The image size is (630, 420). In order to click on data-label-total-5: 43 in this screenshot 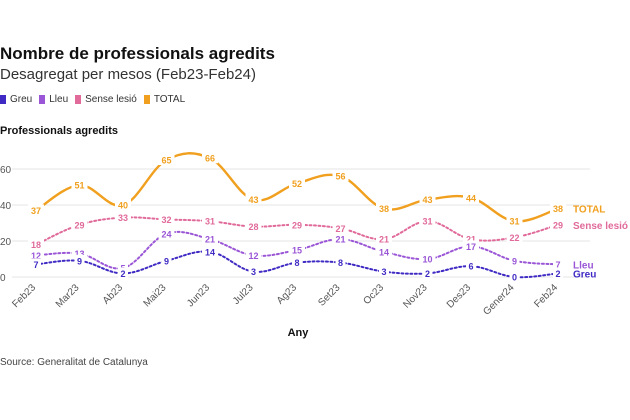, I will do `click(253, 200)`.